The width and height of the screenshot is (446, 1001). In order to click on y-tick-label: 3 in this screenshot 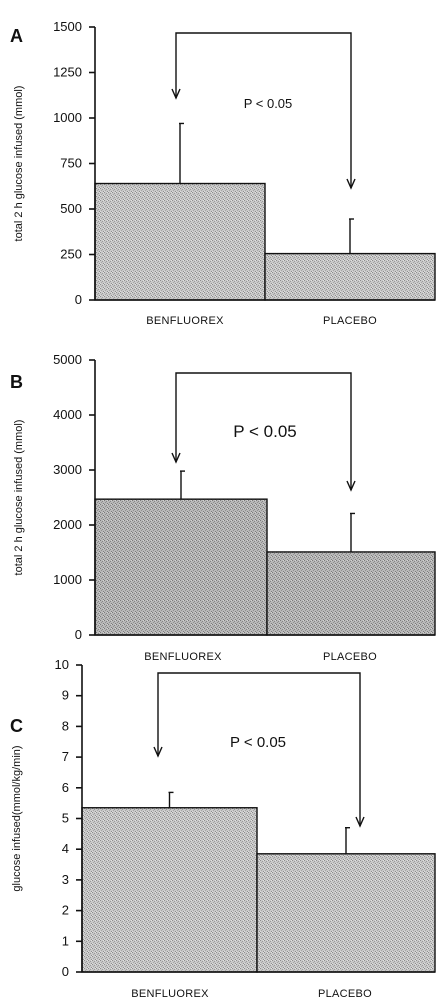, I will do `click(65, 879)`.